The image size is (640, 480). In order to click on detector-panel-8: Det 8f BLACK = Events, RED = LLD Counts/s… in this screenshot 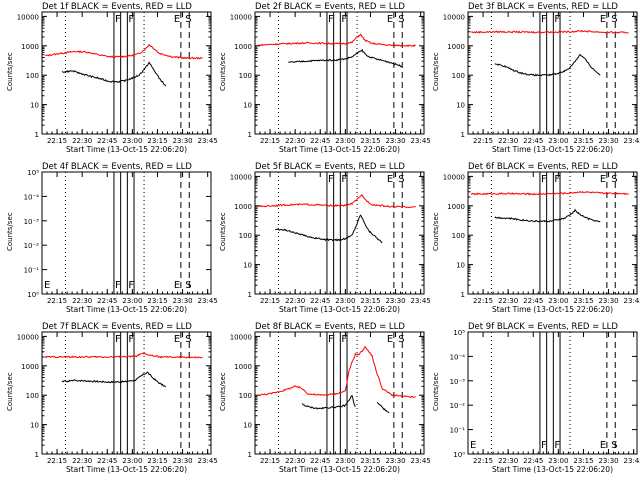, I will do `click(325, 398)`.